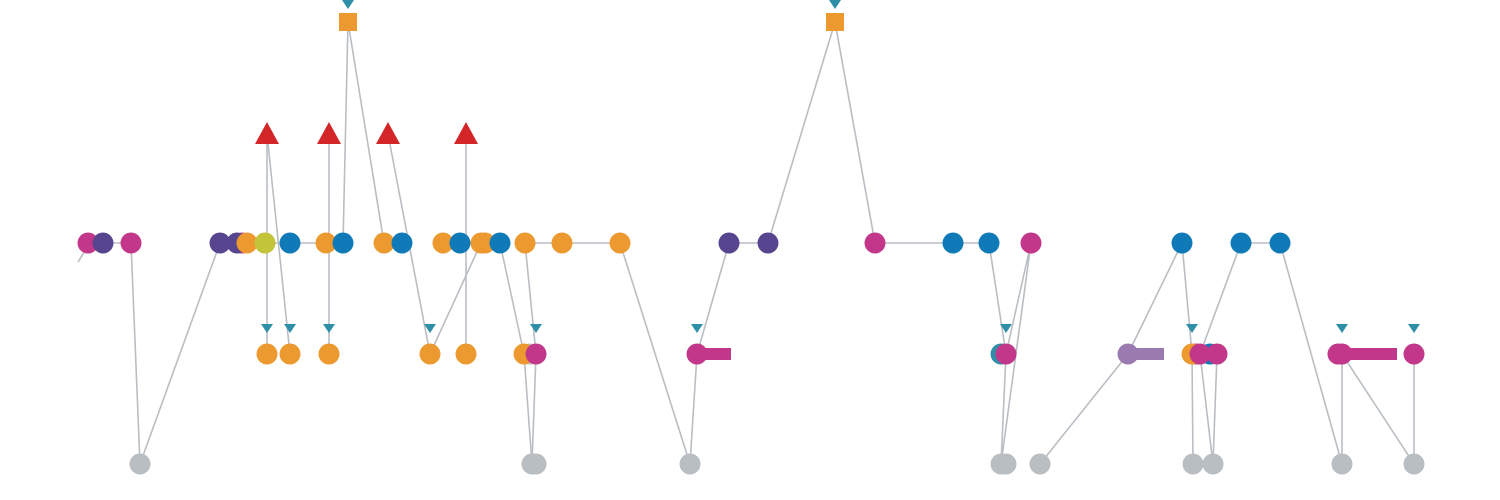  I want to click on node-m29, so click(1280, 243).